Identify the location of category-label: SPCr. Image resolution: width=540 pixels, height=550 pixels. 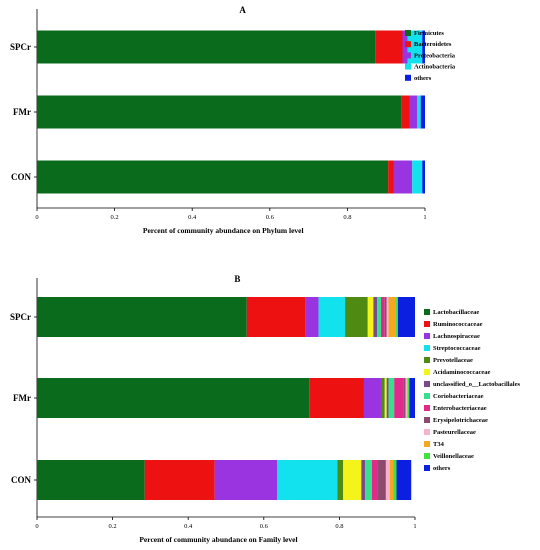
(20, 317).